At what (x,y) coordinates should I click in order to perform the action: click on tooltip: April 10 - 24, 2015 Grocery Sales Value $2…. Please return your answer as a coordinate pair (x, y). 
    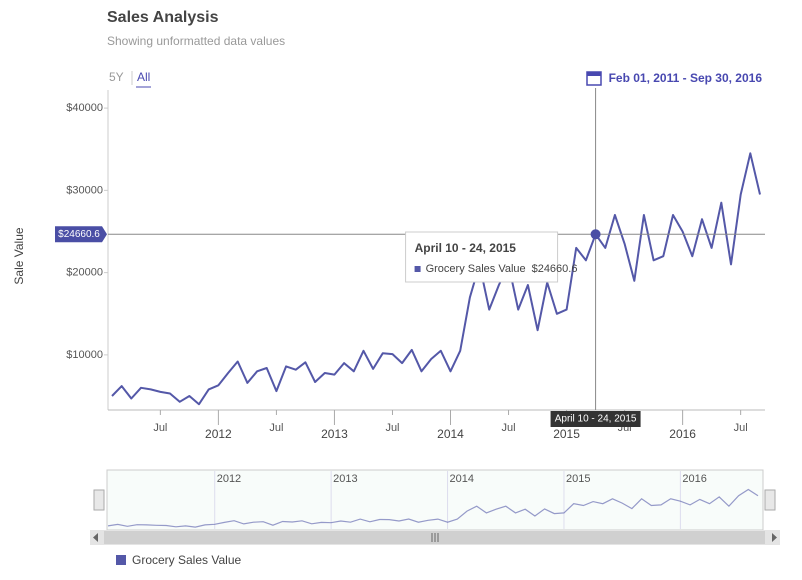
    Looking at the image, I should click on (491, 257).